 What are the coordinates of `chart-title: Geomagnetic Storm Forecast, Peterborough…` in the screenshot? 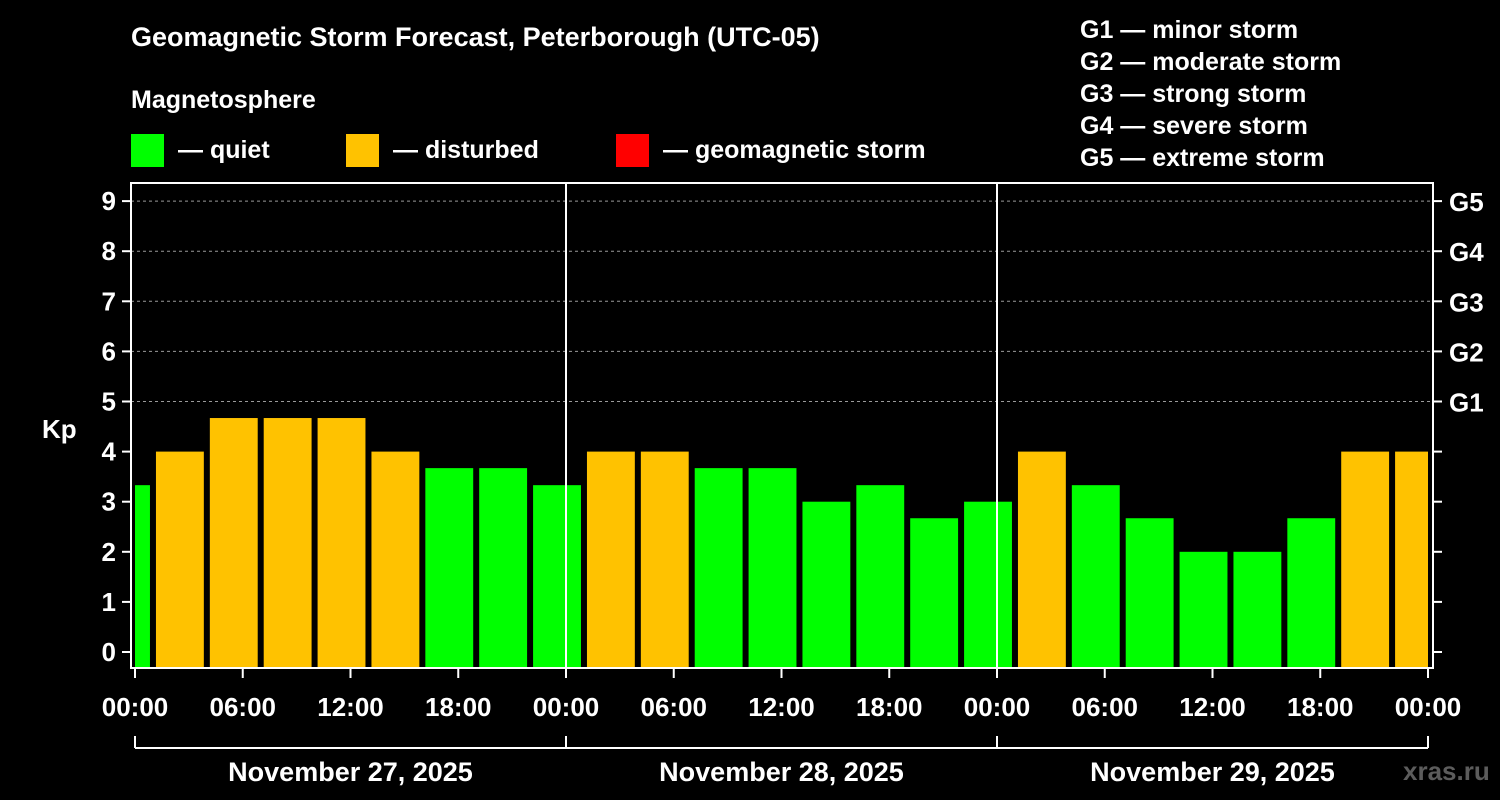 It's located at (475, 37).